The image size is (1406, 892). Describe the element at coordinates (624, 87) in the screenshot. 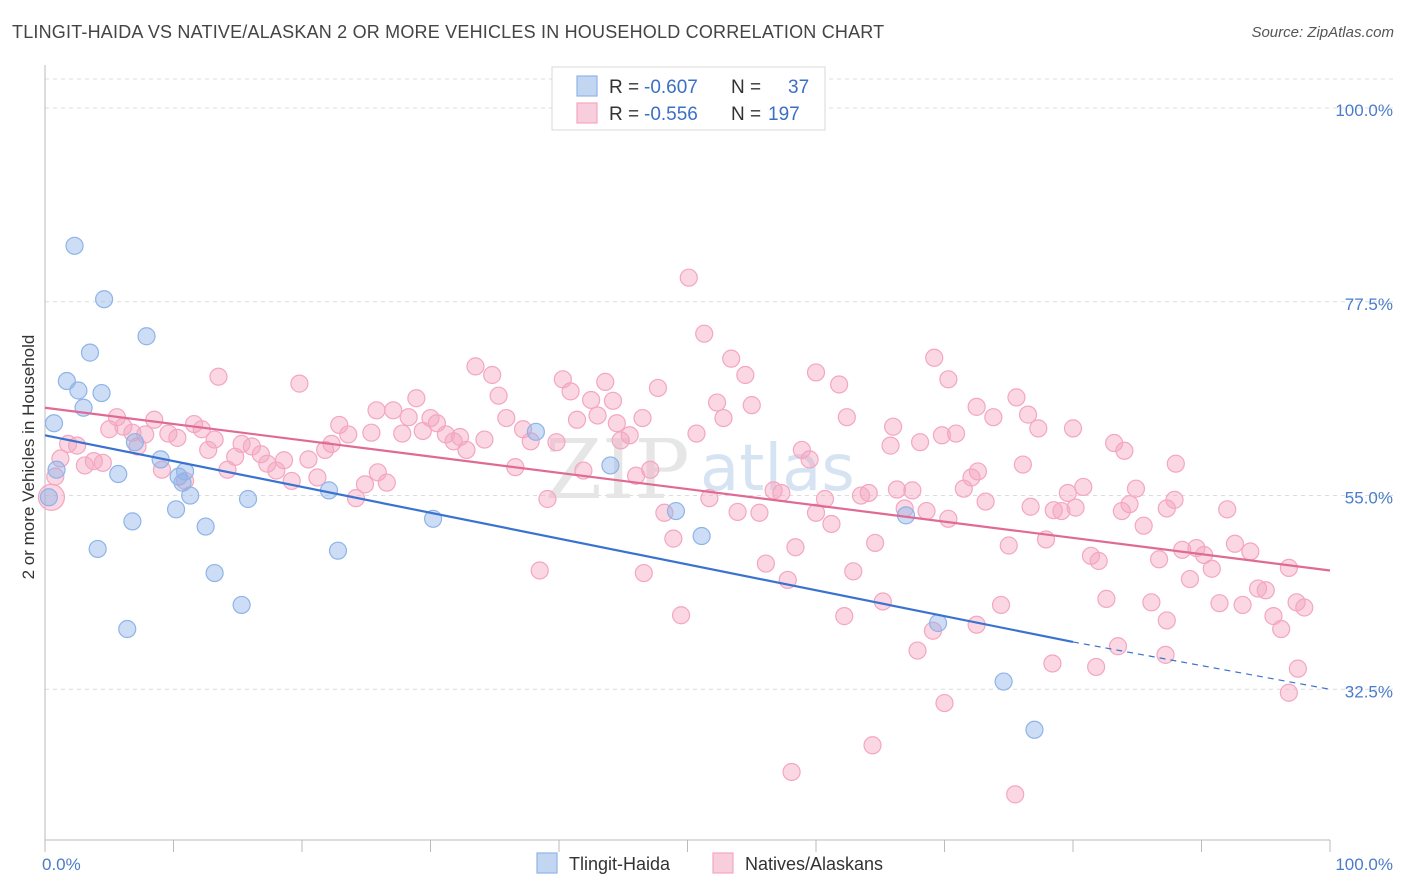

I see `legend-r-label-1: R =` at that location.